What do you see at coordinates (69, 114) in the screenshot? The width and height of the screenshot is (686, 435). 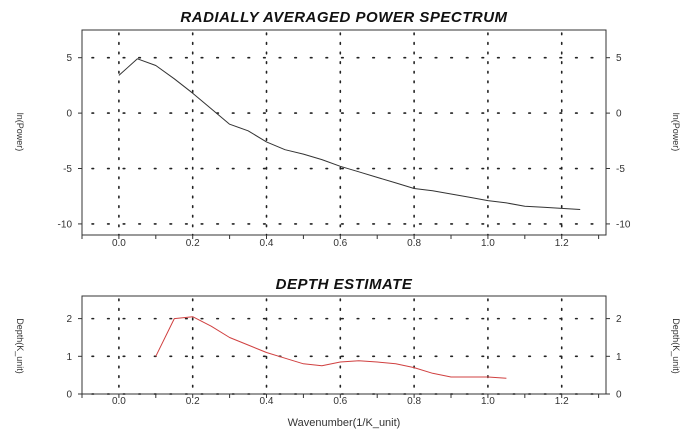 I see `power-y-tick-label-left: 0` at bounding box center [69, 114].